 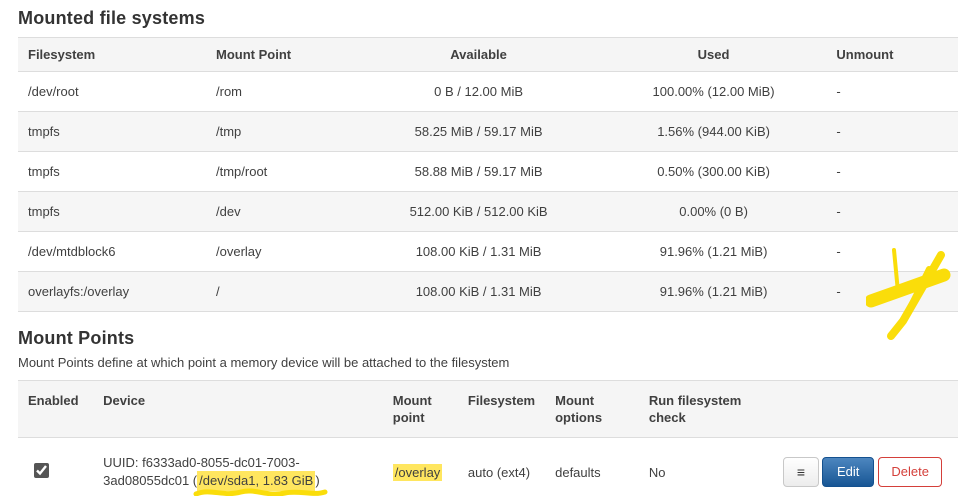 I want to click on cell-filesystem: /dev/root, so click(x=112, y=91).